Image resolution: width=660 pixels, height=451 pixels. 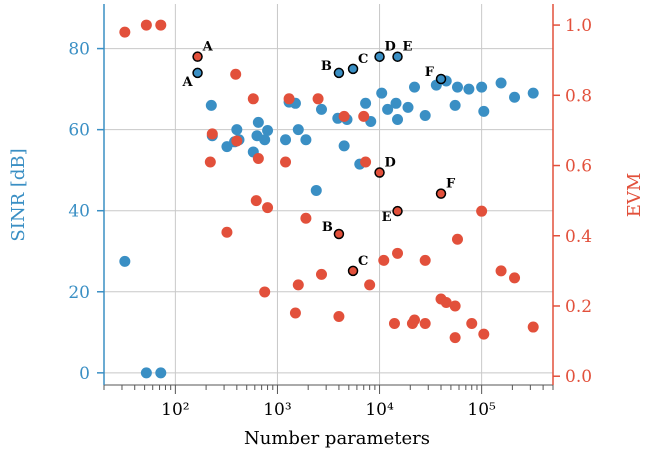 What do you see at coordinates (79, 50) in the screenshot?
I see `y-left-tick-label: 80` at bounding box center [79, 50].